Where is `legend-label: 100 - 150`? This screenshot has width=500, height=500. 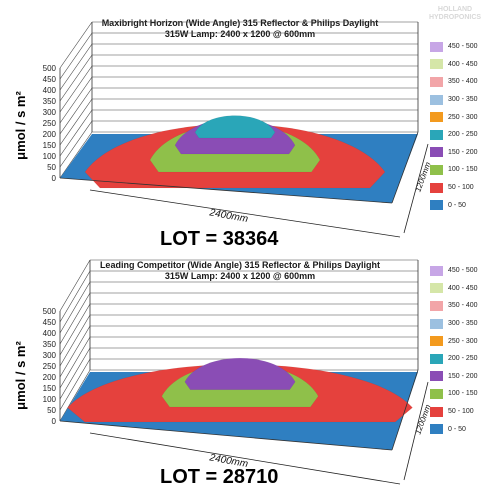 legend-label: 100 - 150 is located at coordinates (463, 394).